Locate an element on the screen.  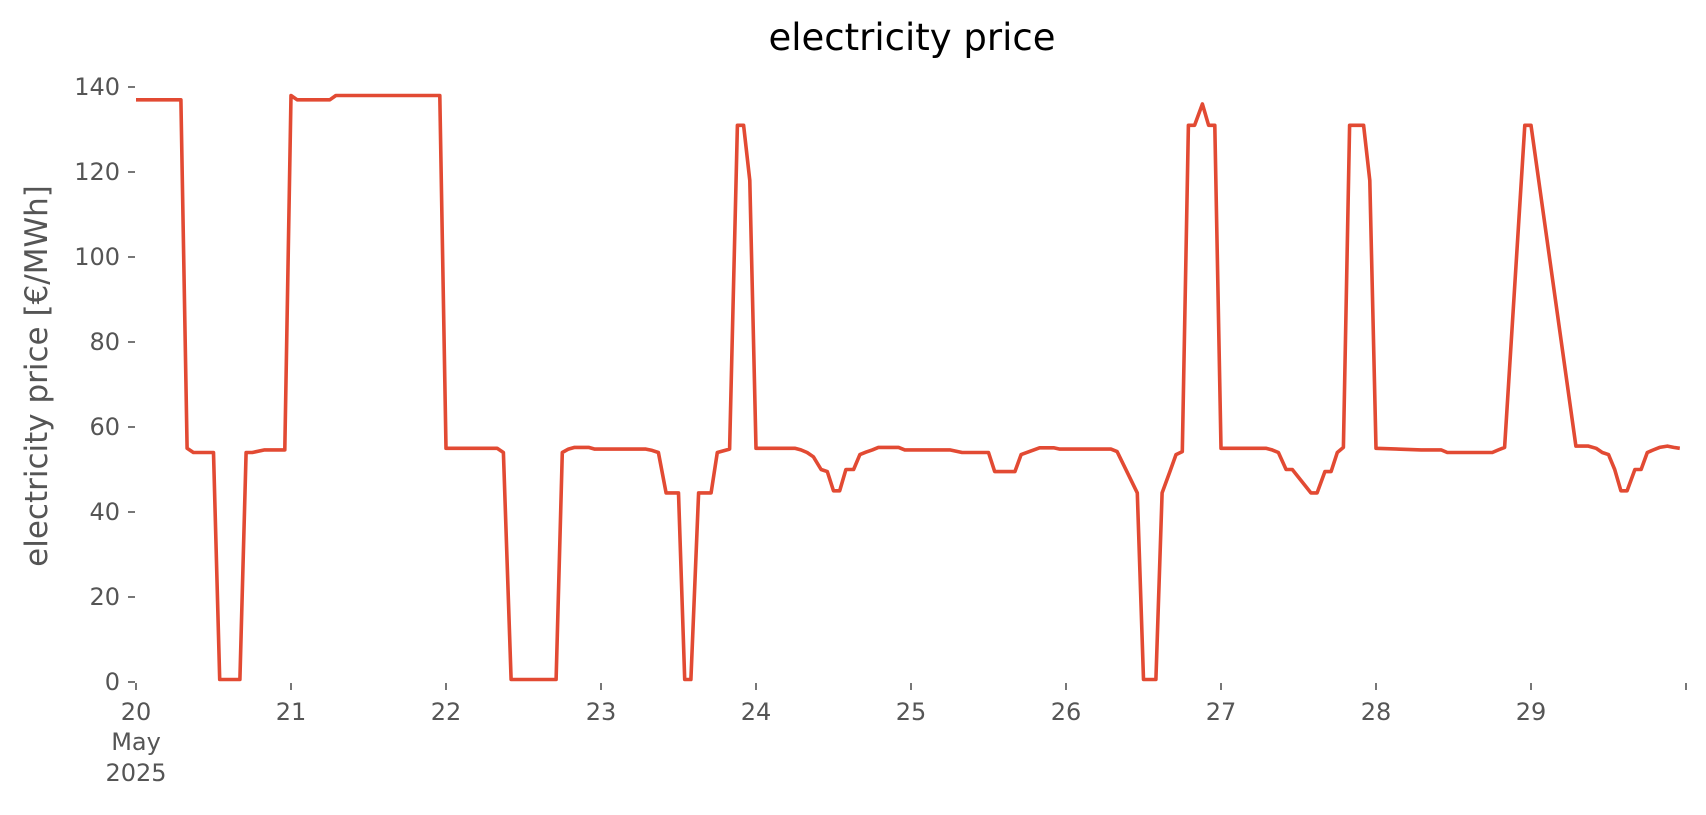
x-tick-label: 22 is located at coordinates (446, 712).